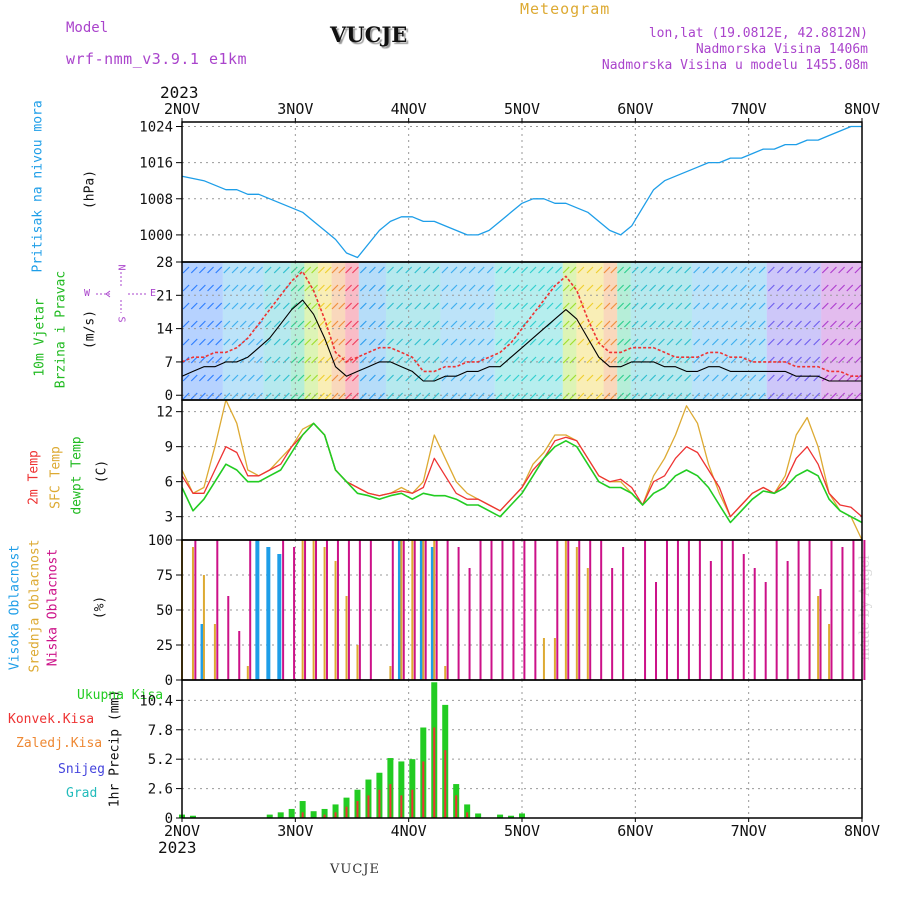 The image size is (900, 900). I want to click on wind-speed-line, so click(521, 340).